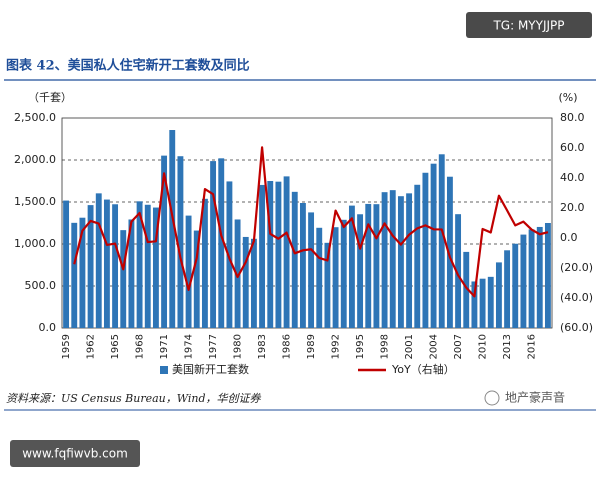 The height and width of the screenshot is (480, 600). I want to click on y2-tick-label: (60.0), so click(576, 327).